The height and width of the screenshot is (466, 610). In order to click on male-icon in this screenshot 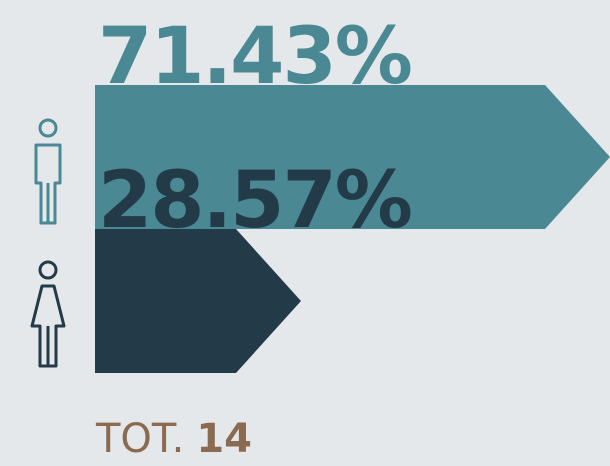, I will do `click(48, 171)`.